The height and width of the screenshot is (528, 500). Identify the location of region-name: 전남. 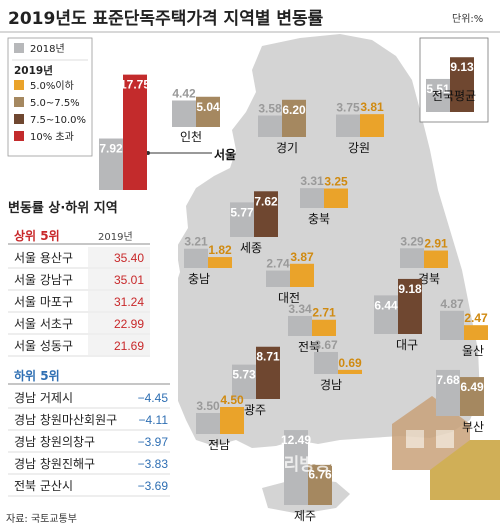
(219, 445).